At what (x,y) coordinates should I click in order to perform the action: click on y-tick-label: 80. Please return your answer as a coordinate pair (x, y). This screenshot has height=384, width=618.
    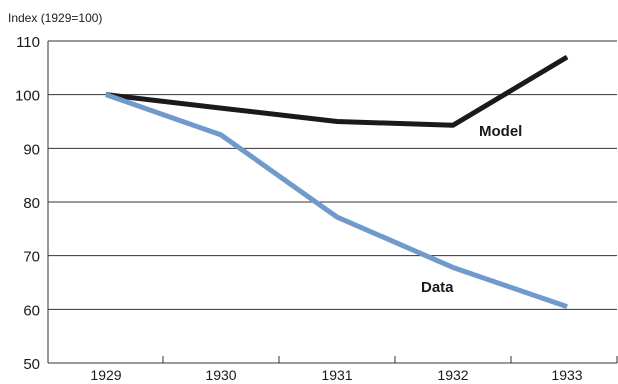
    Looking at the image, I should click on (31, 203).